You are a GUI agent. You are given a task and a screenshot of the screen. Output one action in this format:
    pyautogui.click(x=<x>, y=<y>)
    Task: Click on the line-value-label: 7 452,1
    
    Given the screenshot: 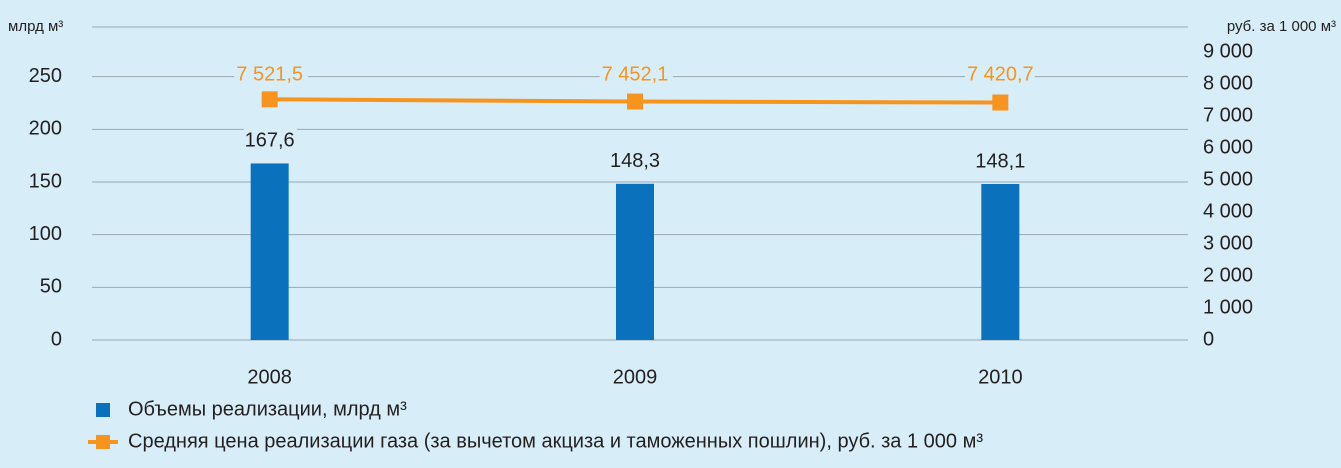 What is the action you would take?
    pyautogui.click(x=635, y=74)
    